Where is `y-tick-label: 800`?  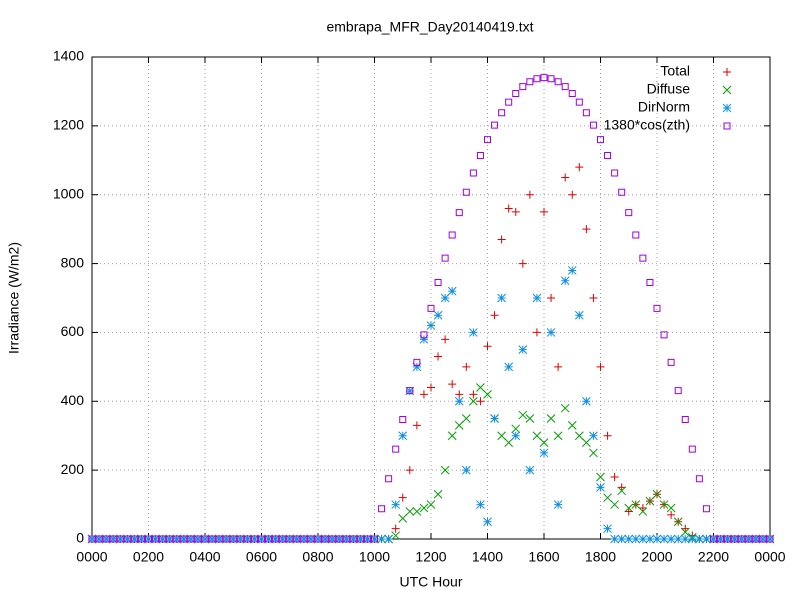
y-tick-label: 800 is located at coordinates (73, 262).